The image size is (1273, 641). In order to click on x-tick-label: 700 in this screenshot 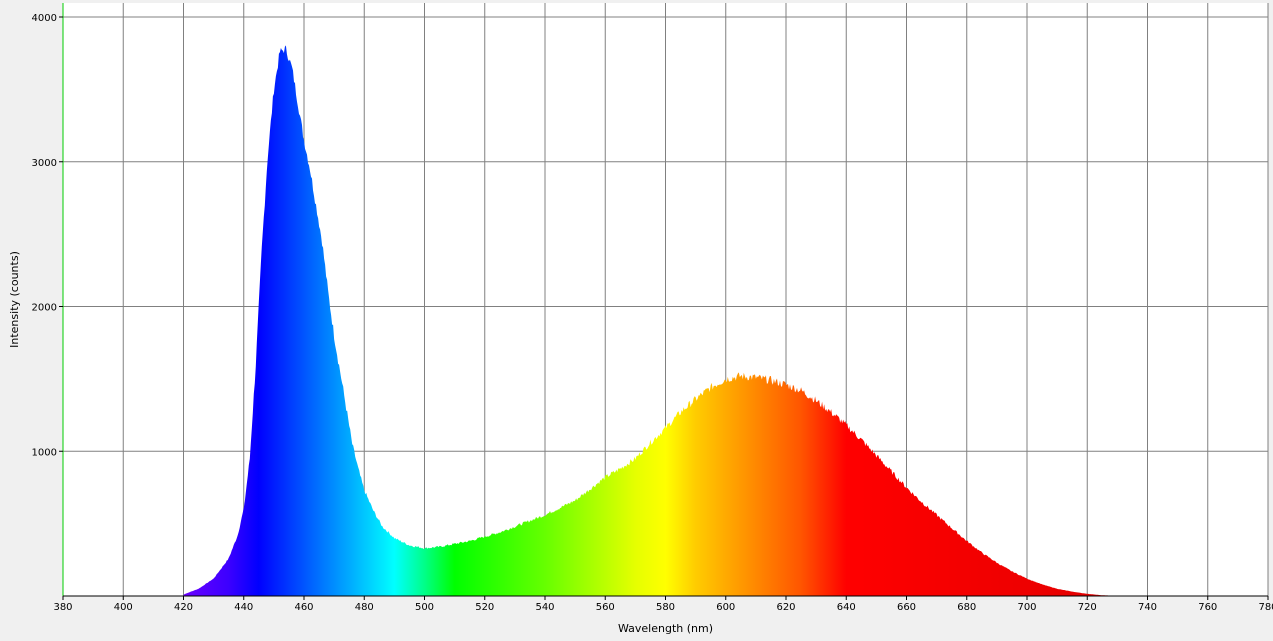, I will do `click(1026, 607)`.